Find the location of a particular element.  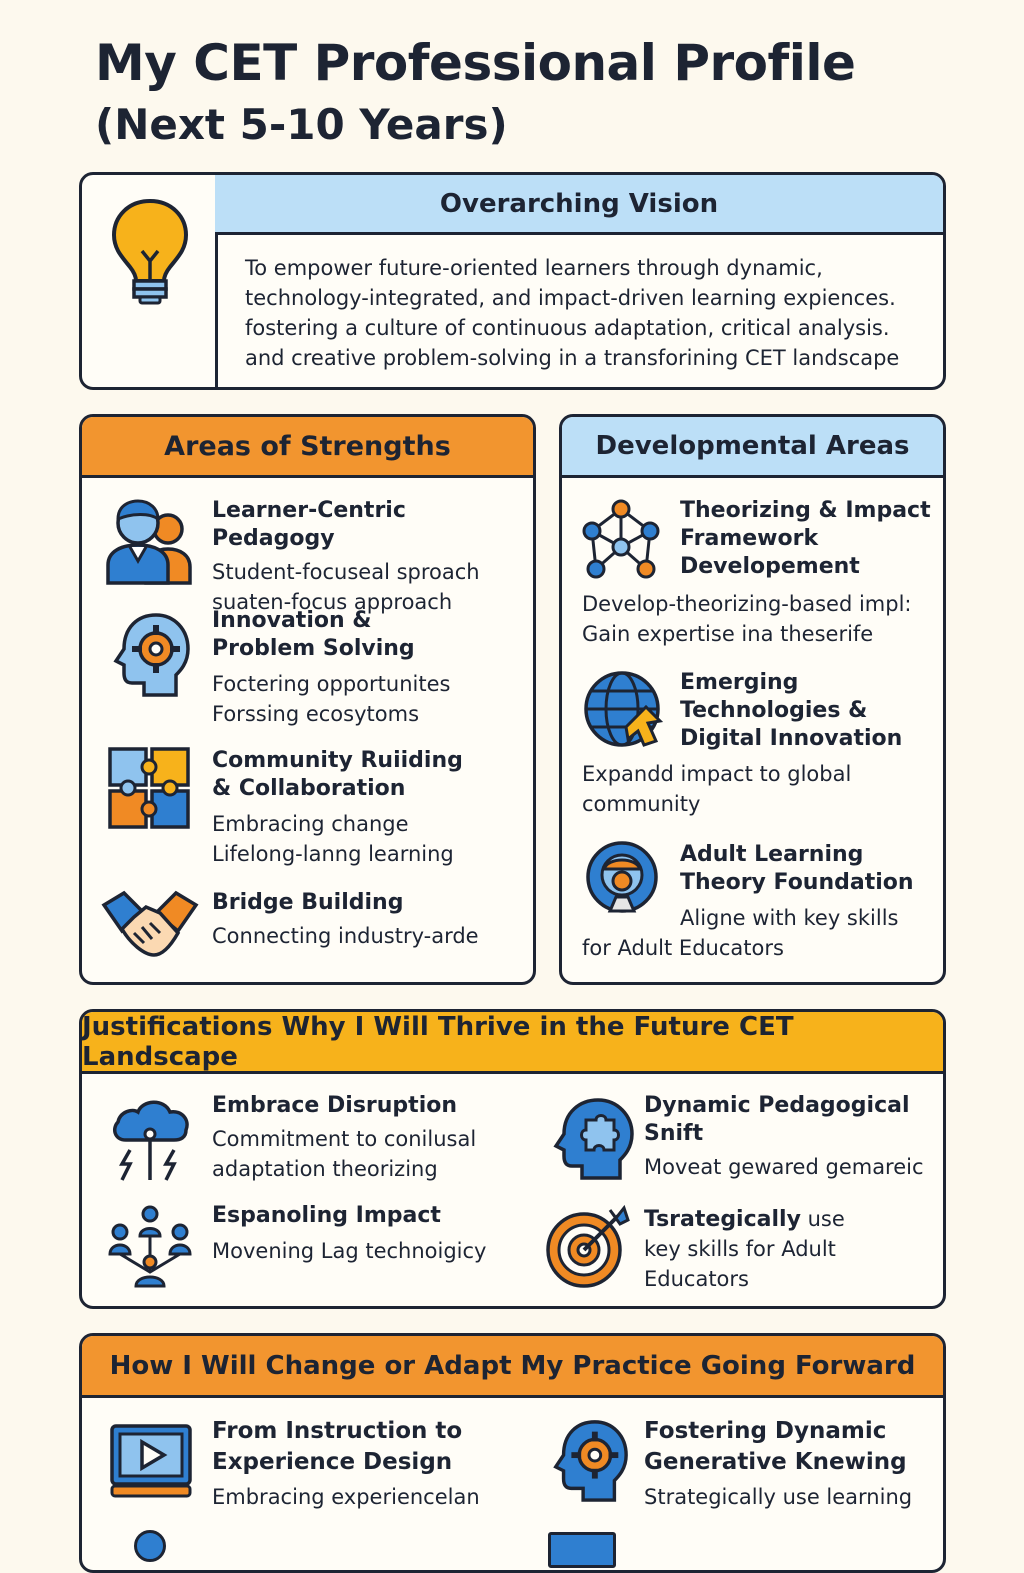

head-puzzle-icon is located at coordinates (593, 1139).